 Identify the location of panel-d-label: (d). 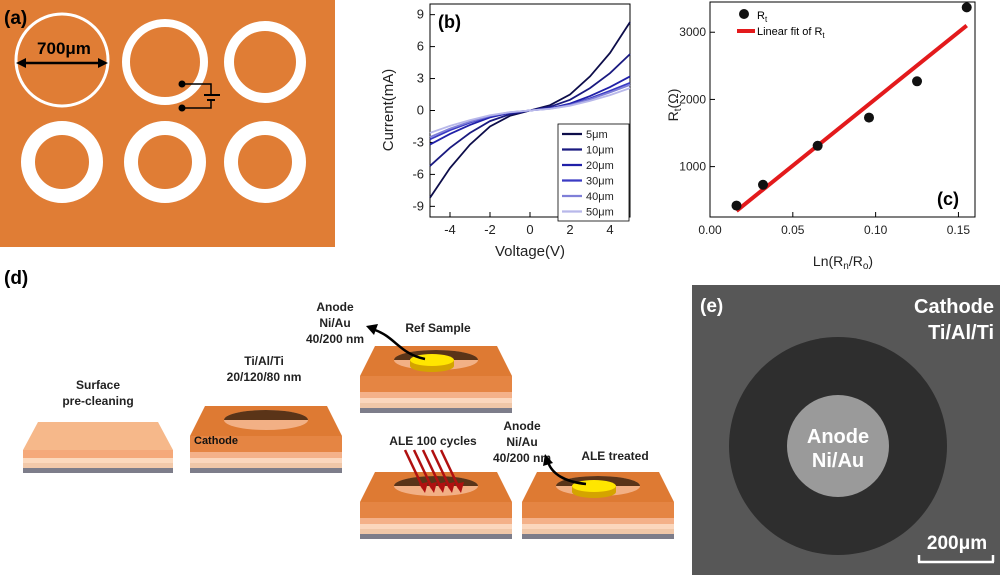
(16, 278).